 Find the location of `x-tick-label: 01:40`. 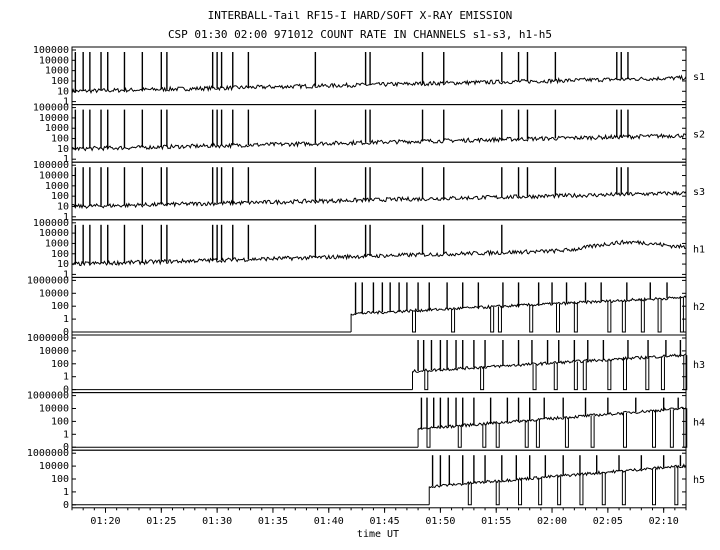

x-tick-label: 01:40 is located at coordinates (329, 521).